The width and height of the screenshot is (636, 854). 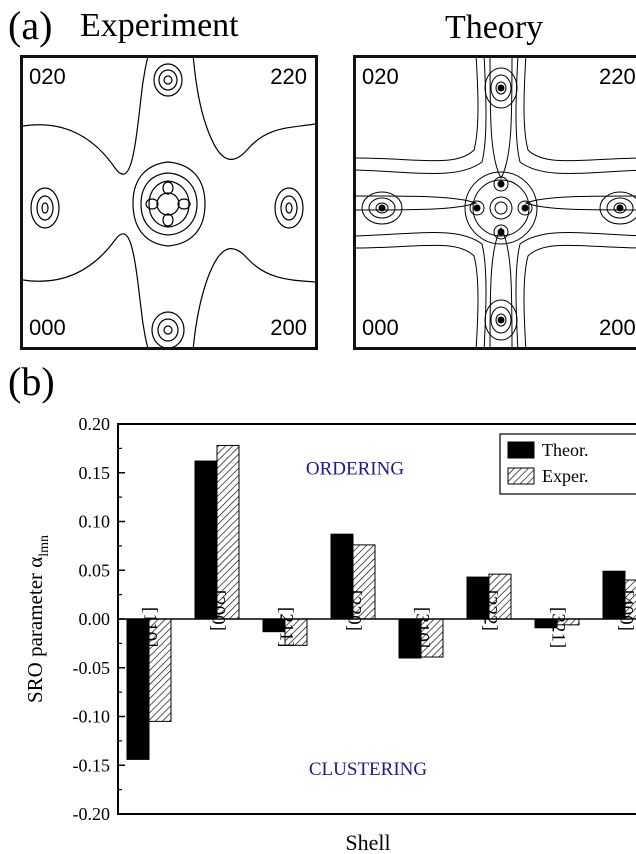 I want to click on category-label: [200], so click(x=218, y=610).